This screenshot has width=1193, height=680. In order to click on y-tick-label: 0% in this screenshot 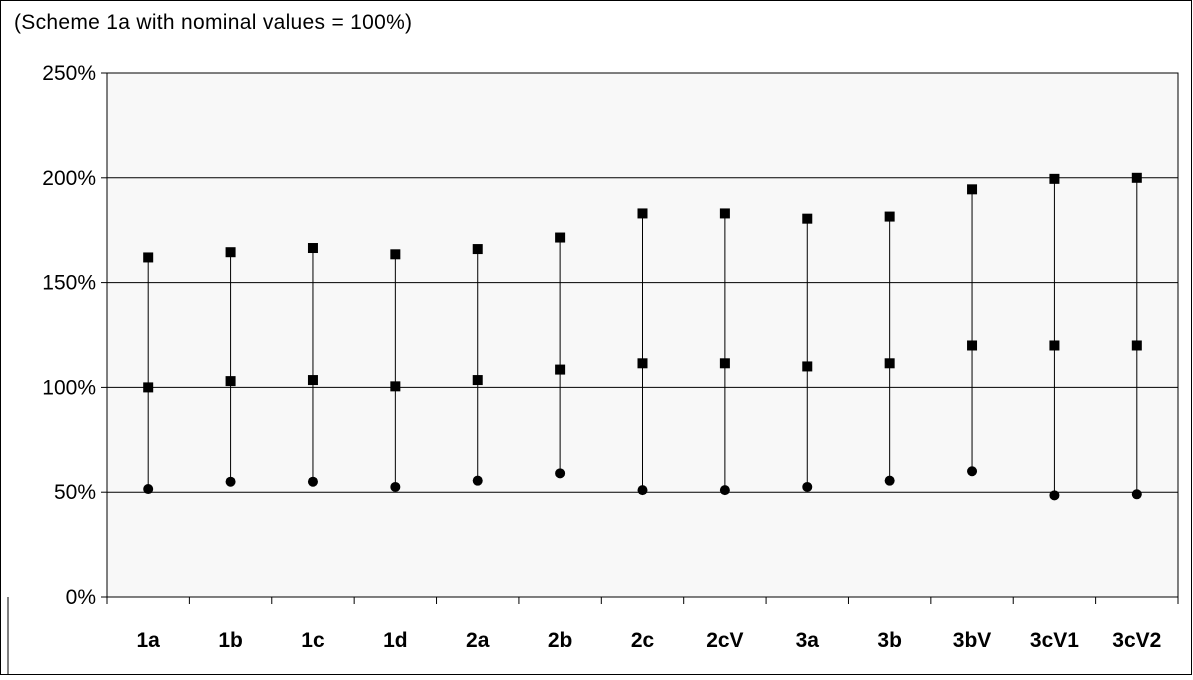, I will do `click(81, 597)`.